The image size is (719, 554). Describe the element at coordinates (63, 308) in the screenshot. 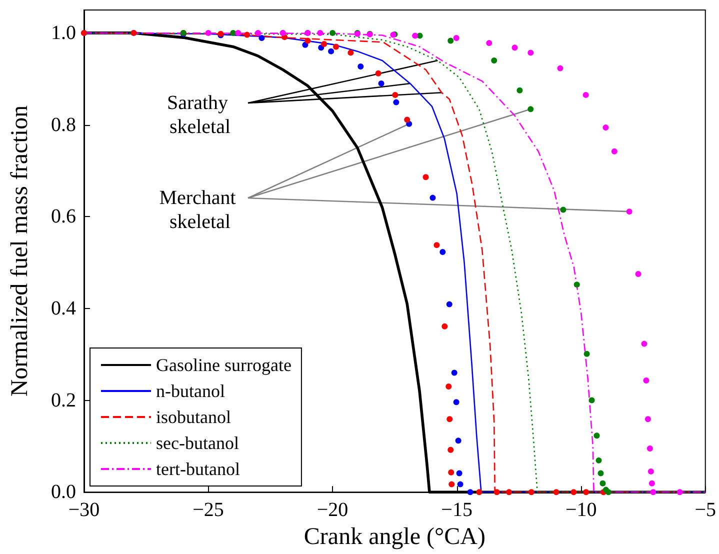

I see `y-tick-label: 0.4` at that location.